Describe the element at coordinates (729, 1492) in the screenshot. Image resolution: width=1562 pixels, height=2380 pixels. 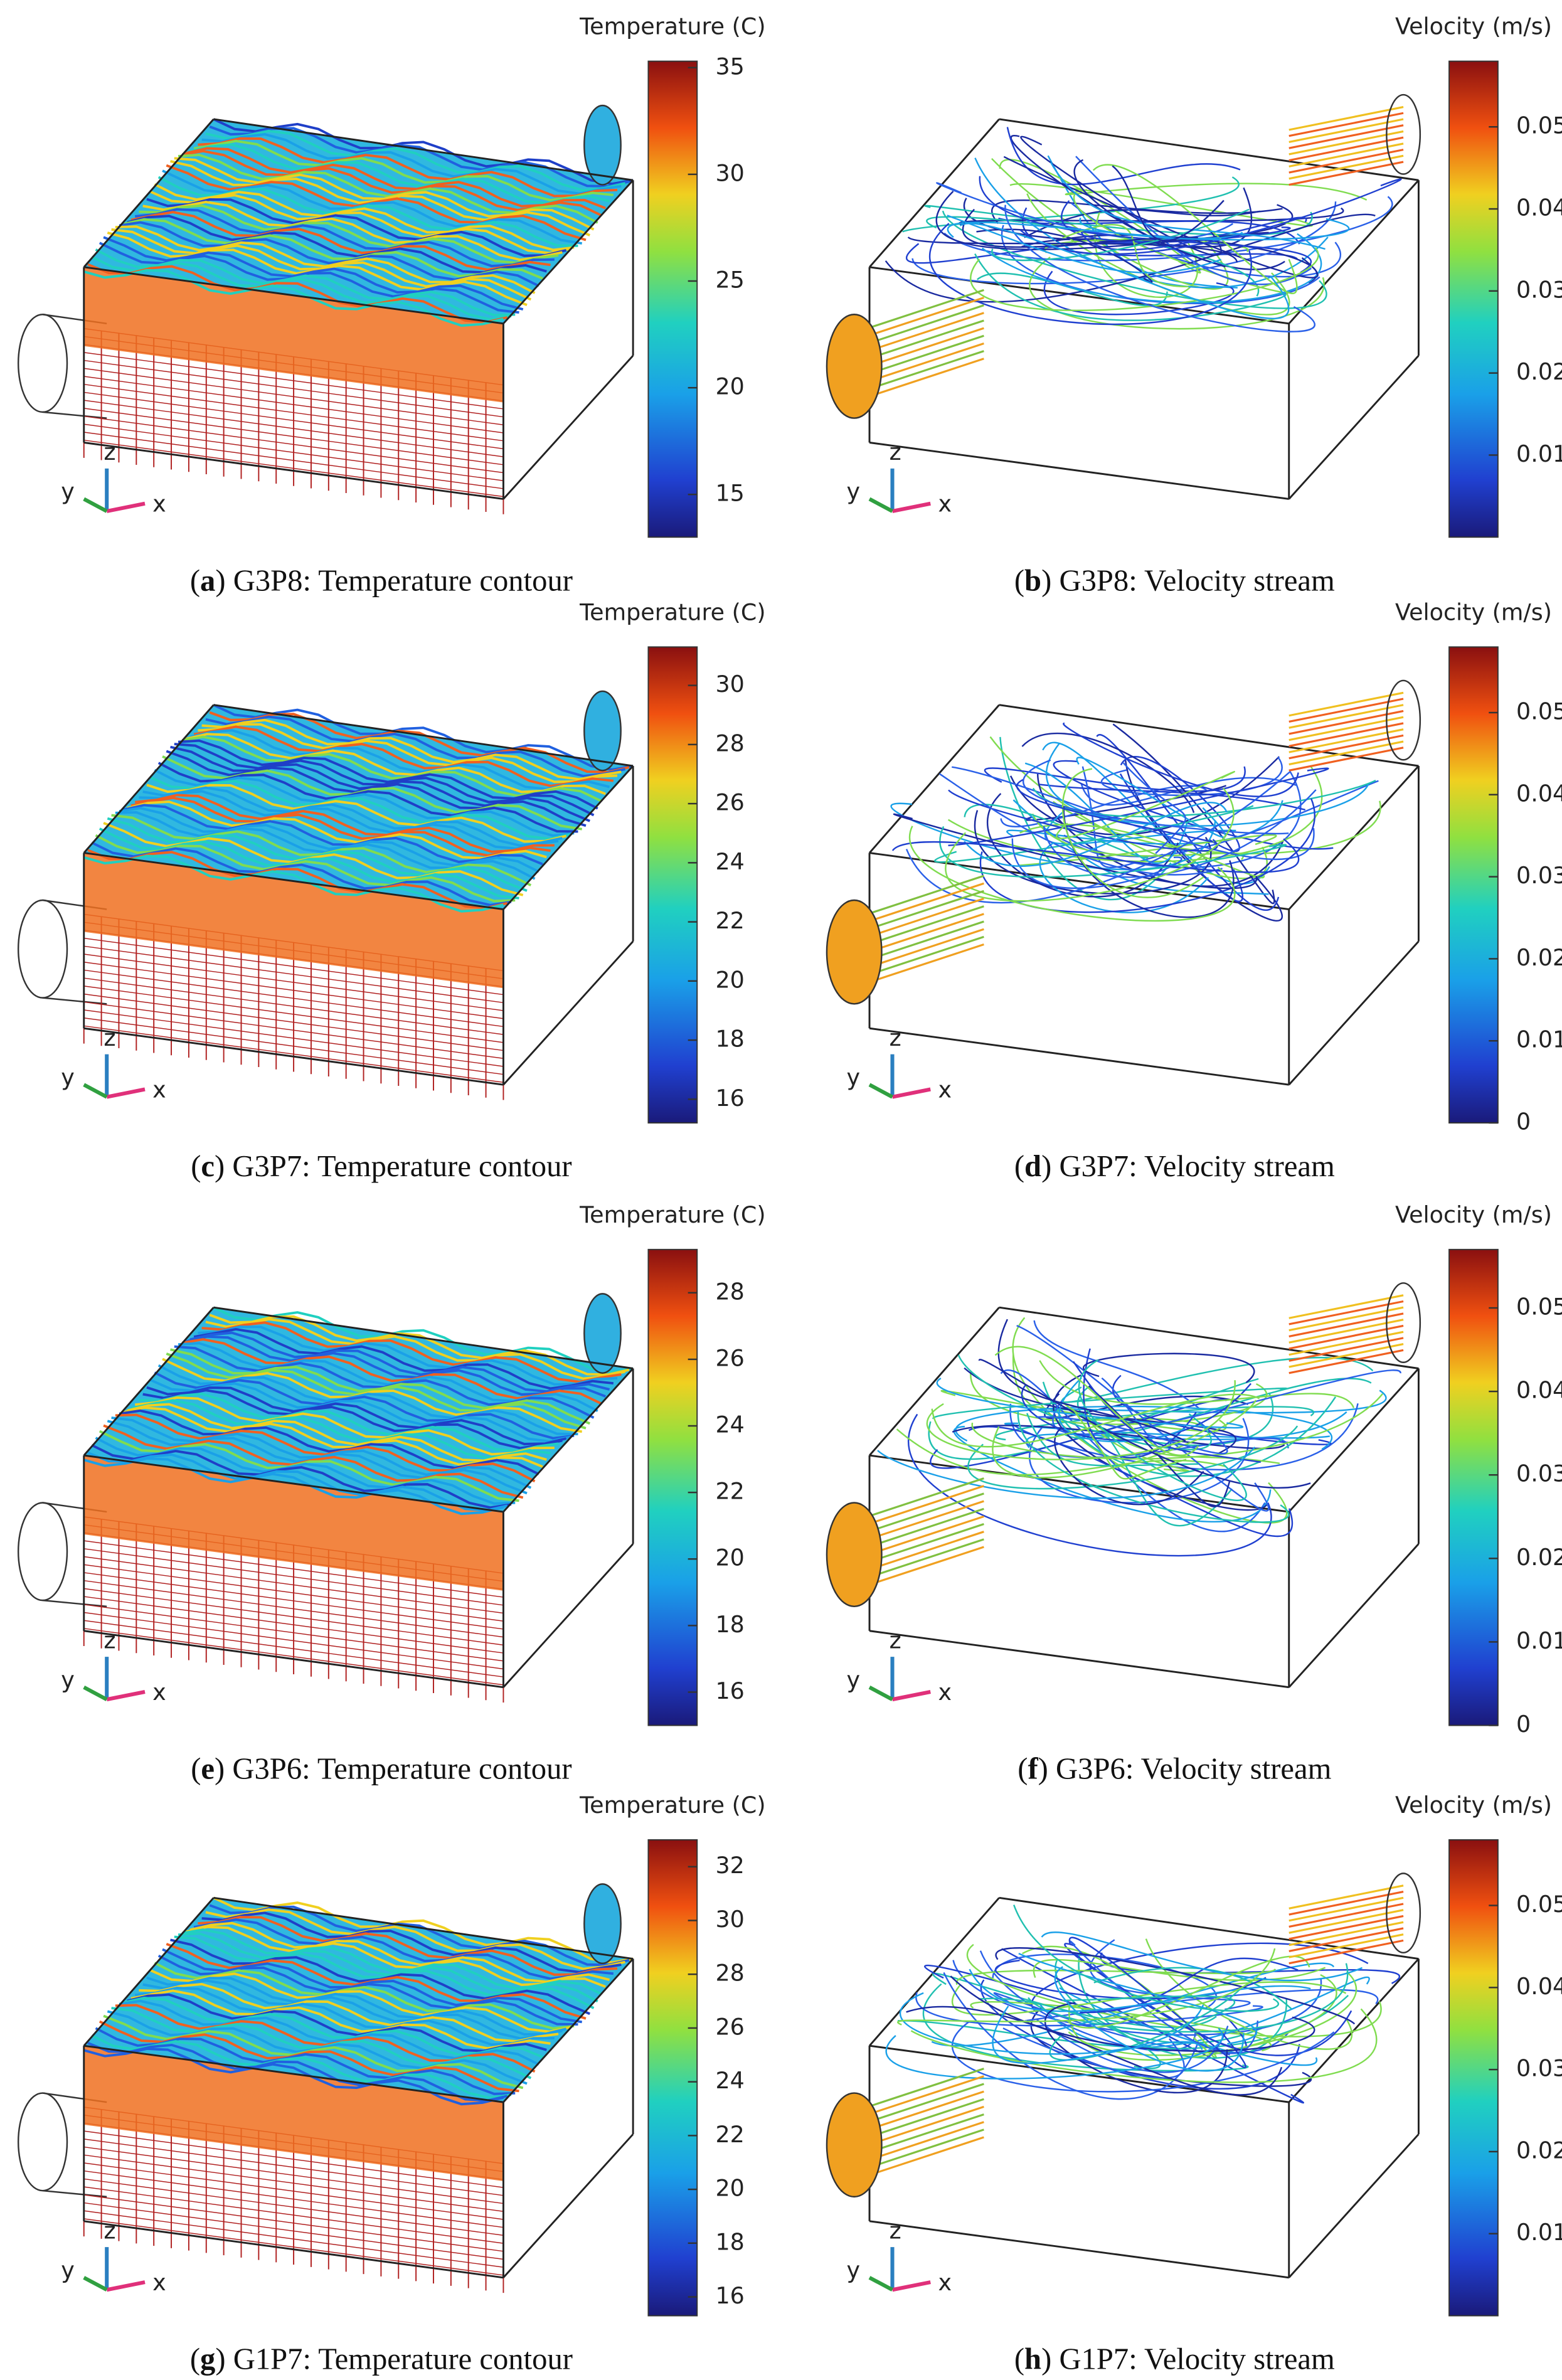
I see `colorbar-tick-label: 22` at that location.